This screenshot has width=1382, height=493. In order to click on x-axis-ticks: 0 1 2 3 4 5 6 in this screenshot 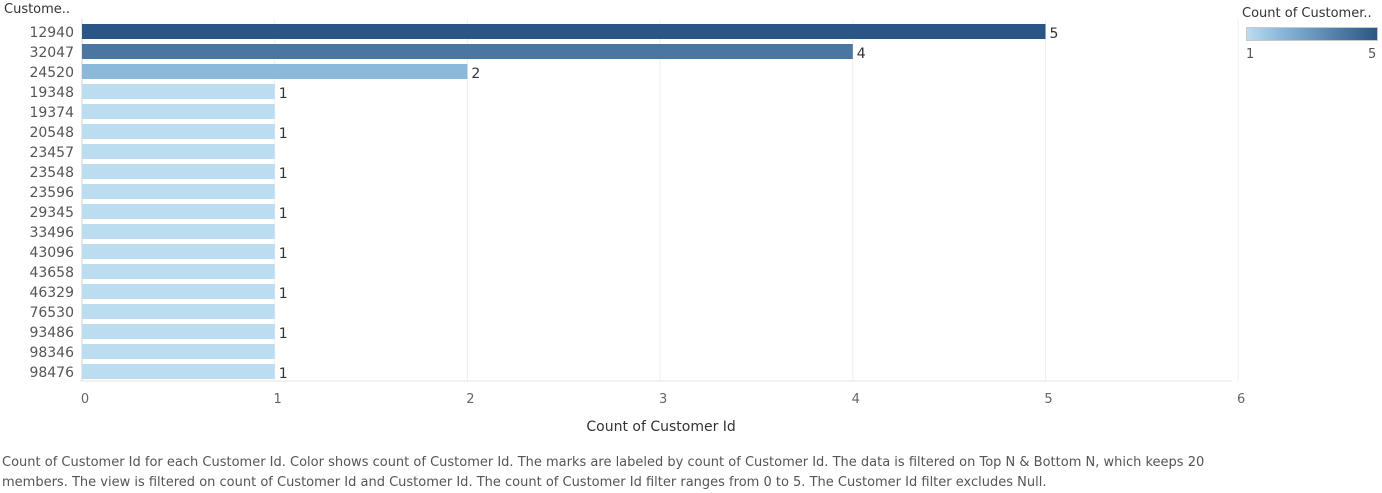, I will do `click(663, 399)`.